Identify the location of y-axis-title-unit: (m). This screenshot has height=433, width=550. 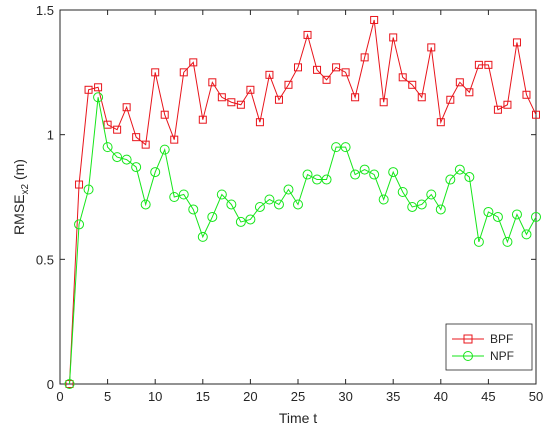
(19, 171).